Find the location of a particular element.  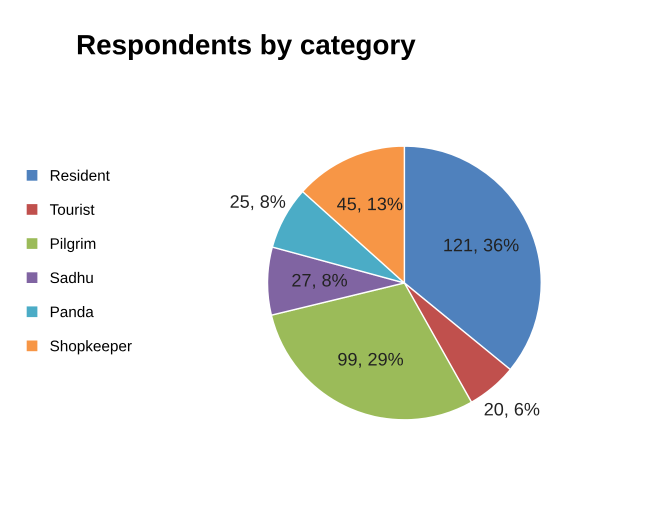

data-label: 25, 8% is located at coordinates (258, 202).